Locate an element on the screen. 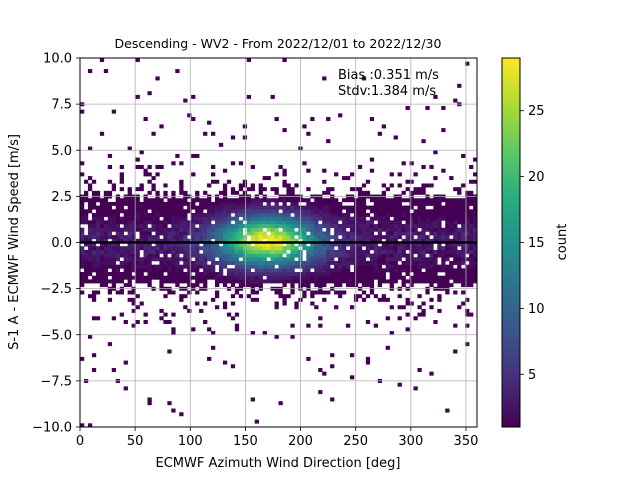  y-tick-label: −10.0 is located at coordinates (52, 428).